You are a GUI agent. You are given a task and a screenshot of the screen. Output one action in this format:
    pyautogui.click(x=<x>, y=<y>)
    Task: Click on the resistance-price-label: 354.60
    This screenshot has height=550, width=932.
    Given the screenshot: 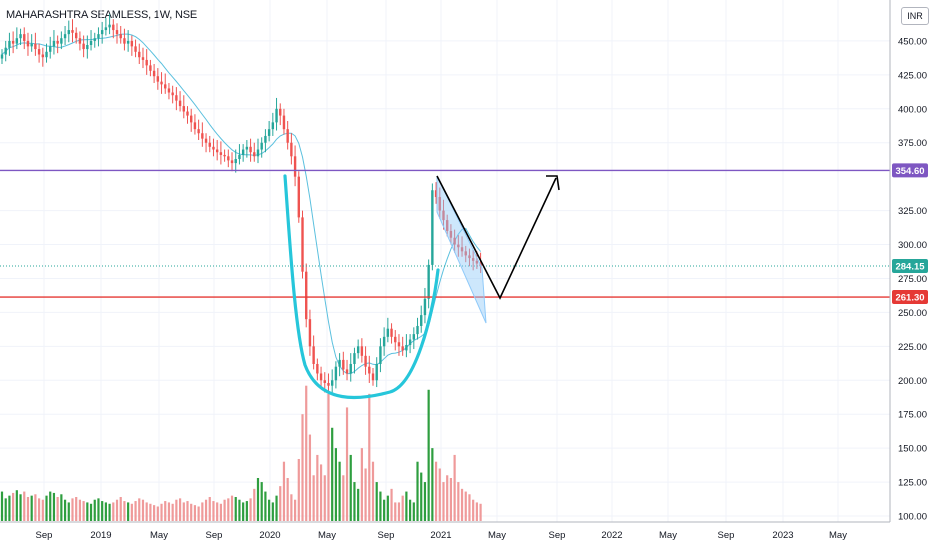 What is the action you would take?
    pyautogui.click(x=909, y=171)
    